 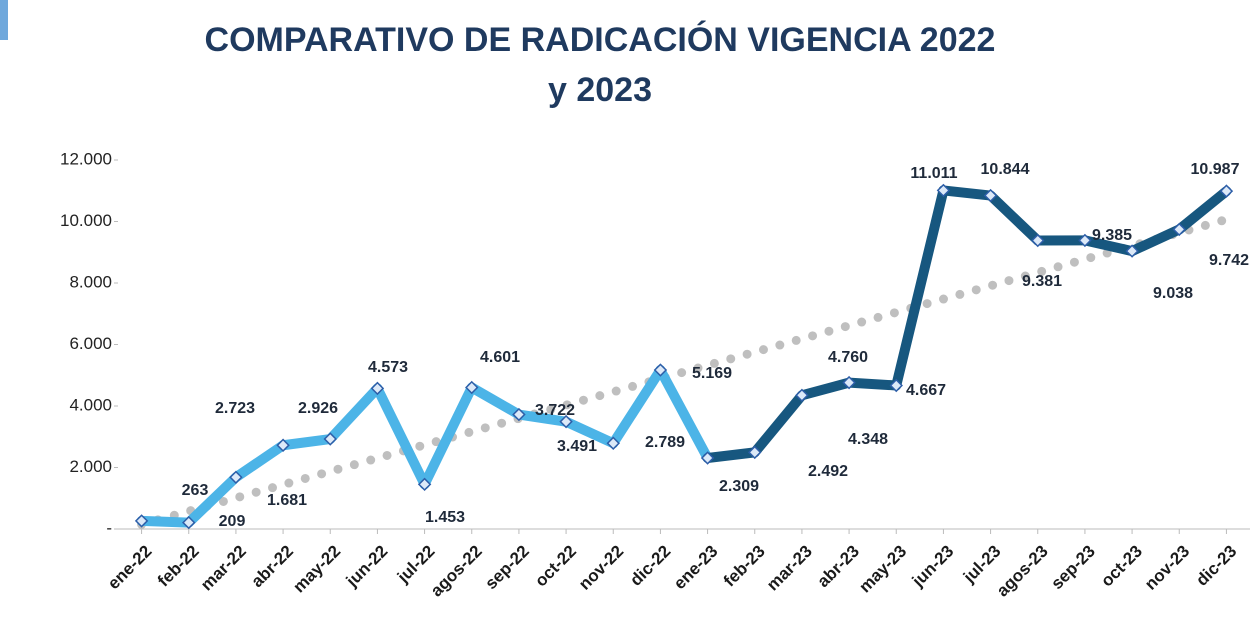 What do you see at coordinates (90, 281) in the screenshot?
I see `y-tick-label: 8.000` at bounding box center [90, 281].